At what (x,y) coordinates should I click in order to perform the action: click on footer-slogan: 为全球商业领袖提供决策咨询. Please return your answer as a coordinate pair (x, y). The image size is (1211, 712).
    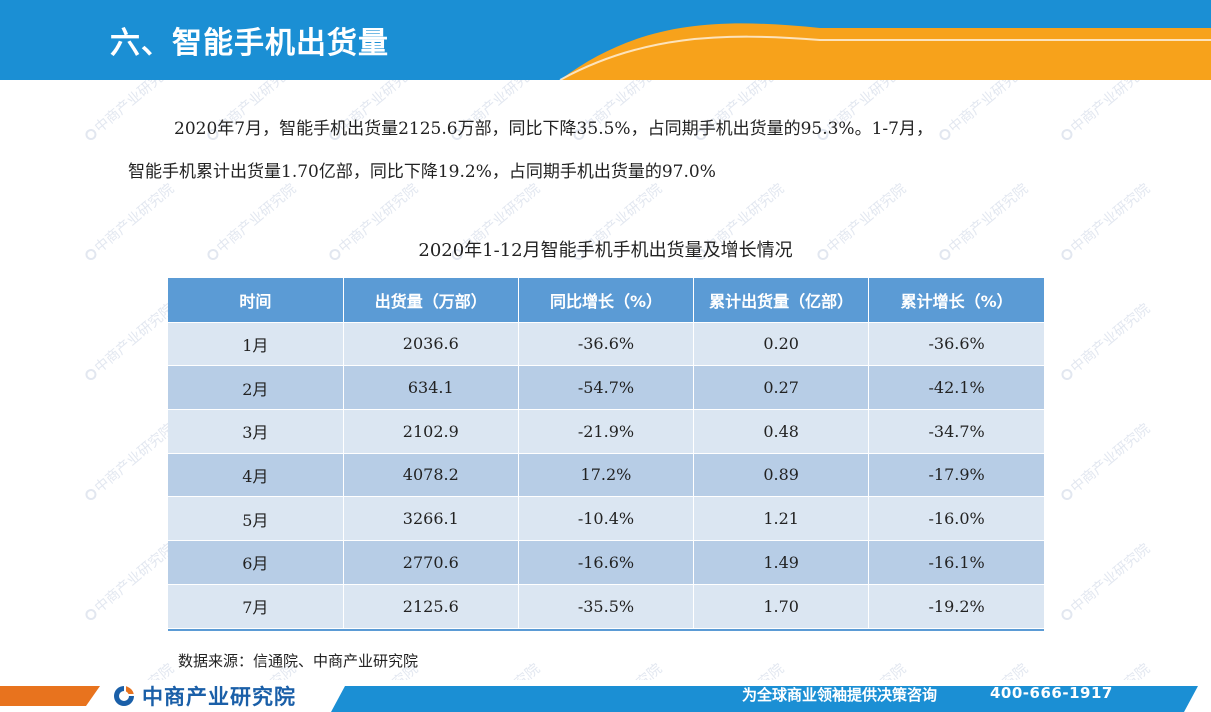
    Looking at the image, I should click on (840, 695).